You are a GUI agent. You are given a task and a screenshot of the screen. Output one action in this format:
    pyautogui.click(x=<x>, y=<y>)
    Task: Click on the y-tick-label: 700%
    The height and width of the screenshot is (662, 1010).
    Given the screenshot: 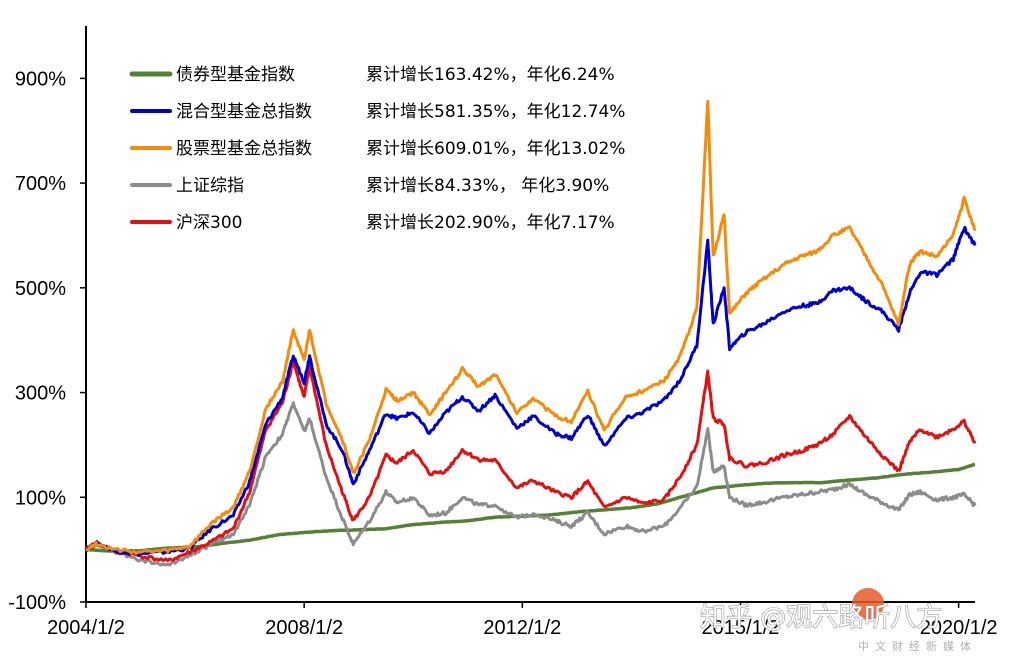 What is the action you would take?
    pyautogui.click(x=40, y=184)
    